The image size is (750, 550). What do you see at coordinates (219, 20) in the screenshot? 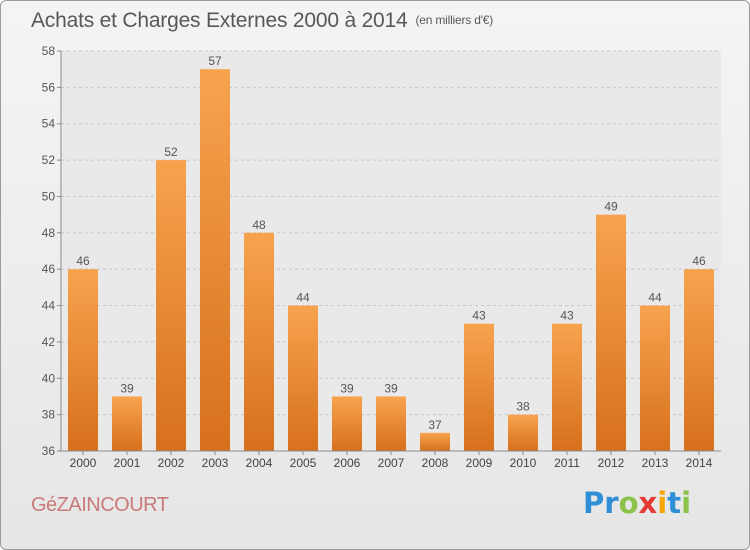
I see `chart-title-text: Achats et Charges Externes 2000 à 2014` at bounding box center [219, 20].